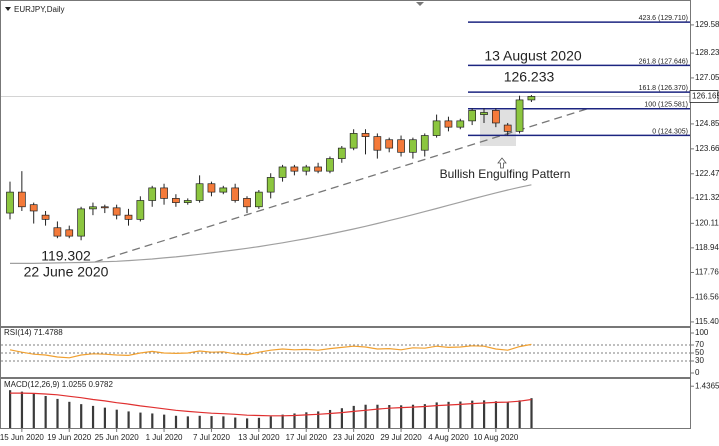 This screenshot has height=446, width=719. What do you see at coordinates (666, 105) in the screenshot?
I see `fib-label: 100 (125.581)` at bounding box center [666, 105].